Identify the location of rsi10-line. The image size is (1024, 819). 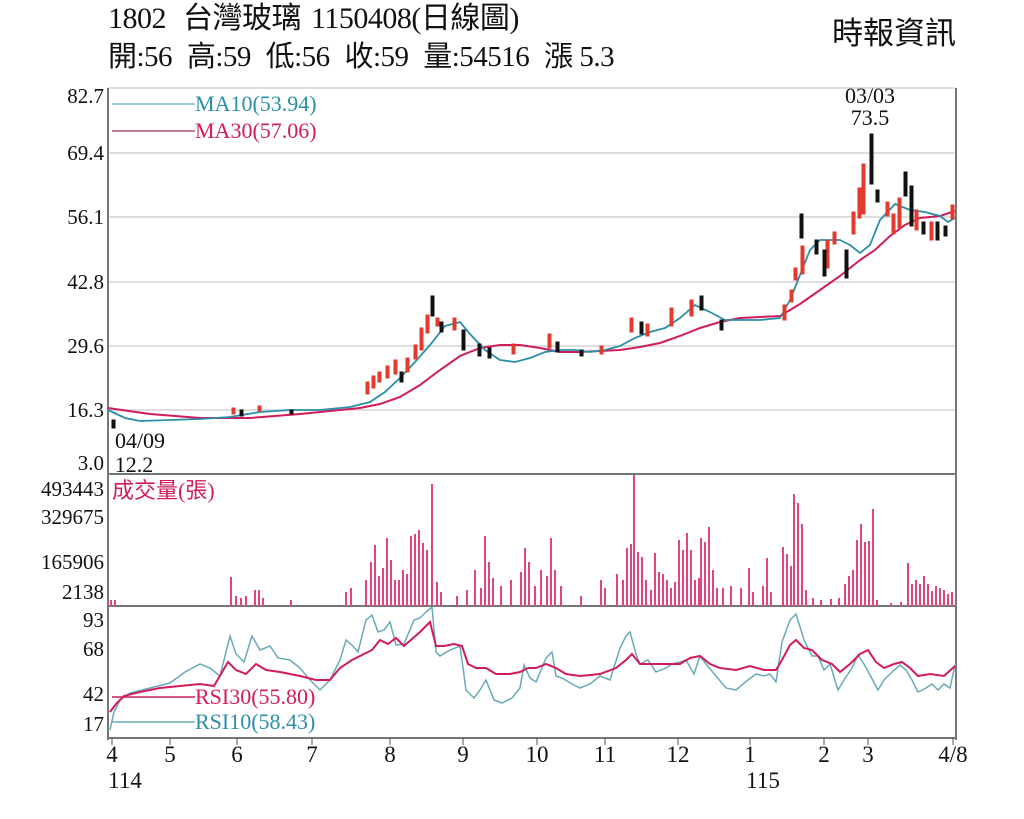
(532, 668).